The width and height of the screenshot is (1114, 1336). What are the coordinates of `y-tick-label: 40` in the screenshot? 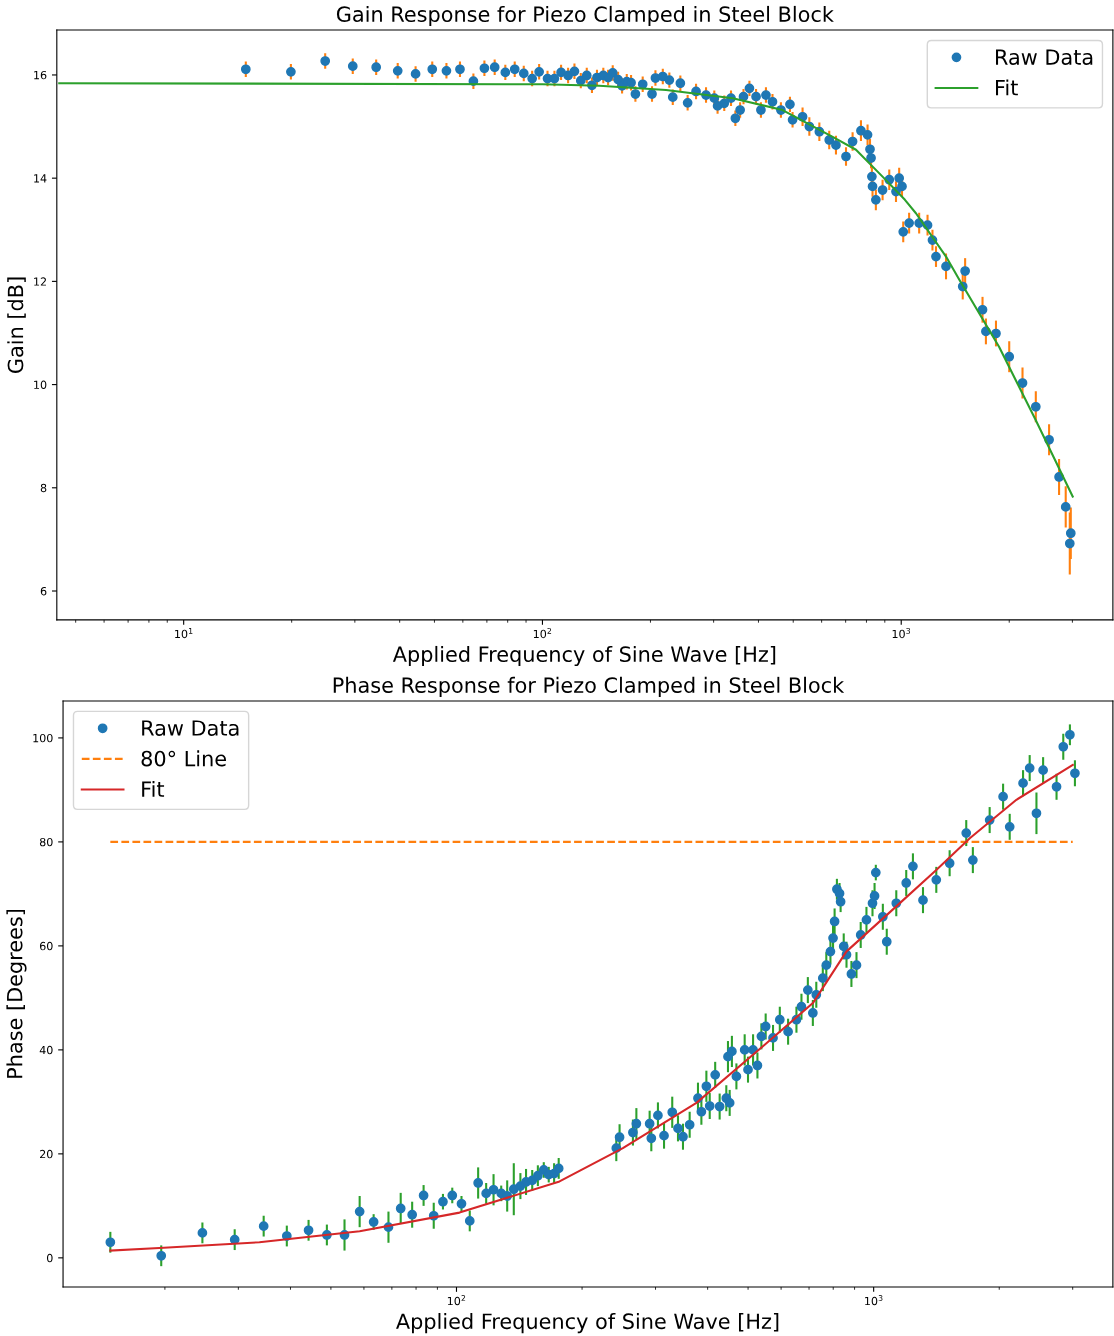 It's located at (46, 1050).